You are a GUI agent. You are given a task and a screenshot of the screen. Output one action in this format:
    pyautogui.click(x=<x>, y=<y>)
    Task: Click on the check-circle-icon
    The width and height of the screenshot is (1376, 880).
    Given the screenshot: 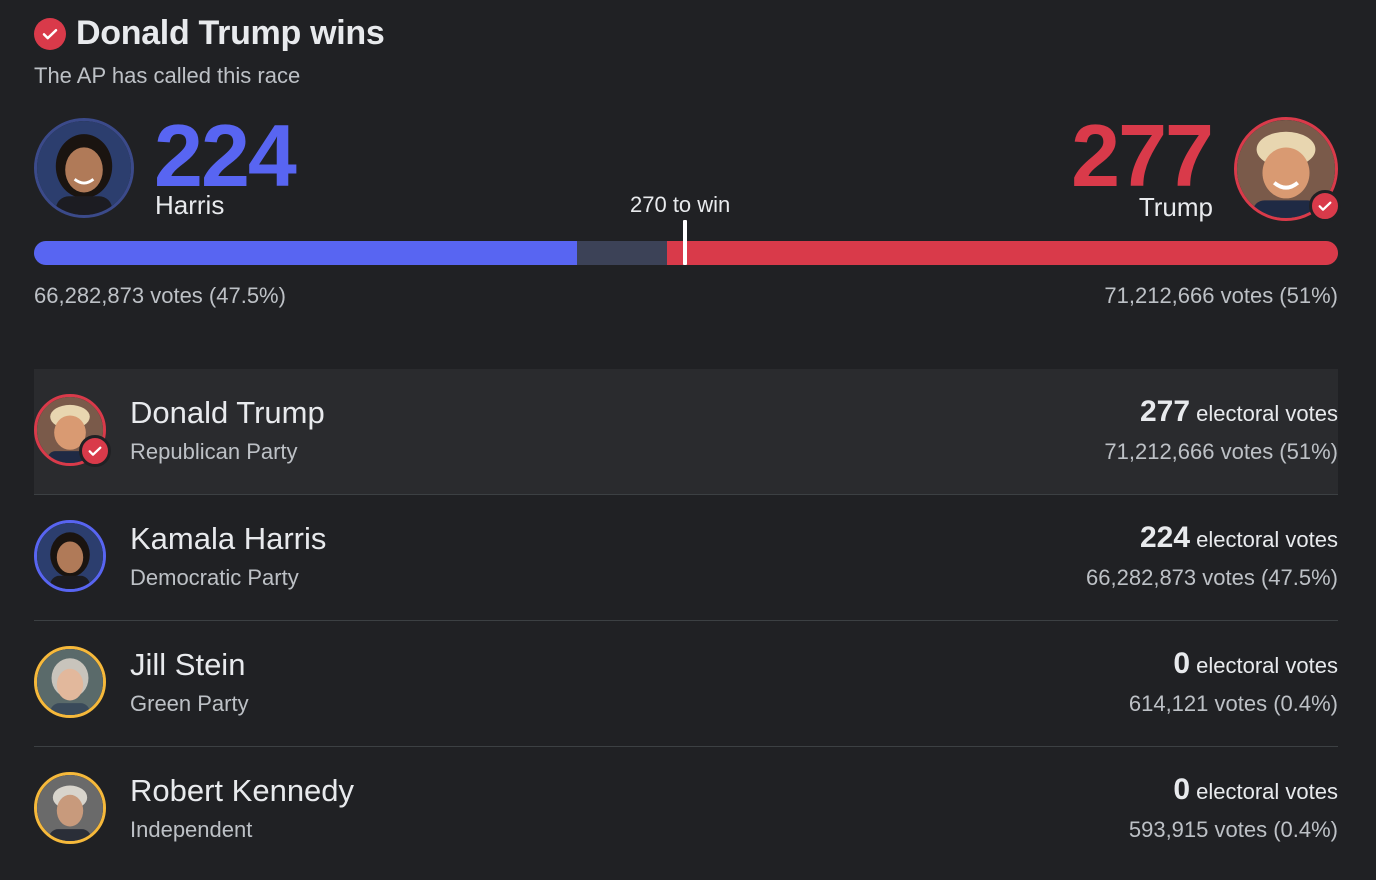 What is the action you would take?
    pyautogui.click(x=50, y=33)
    